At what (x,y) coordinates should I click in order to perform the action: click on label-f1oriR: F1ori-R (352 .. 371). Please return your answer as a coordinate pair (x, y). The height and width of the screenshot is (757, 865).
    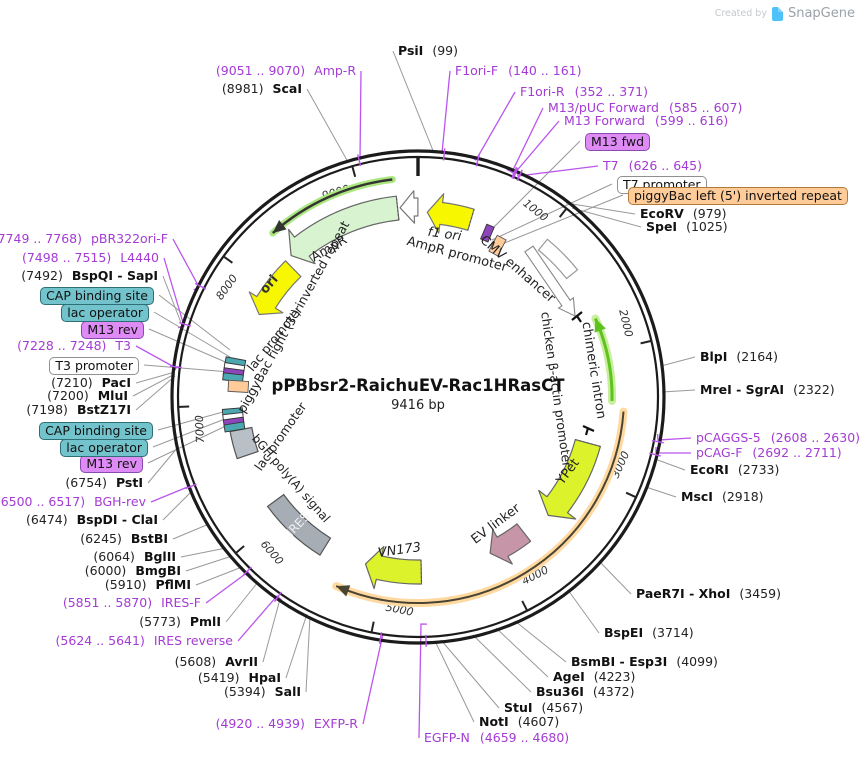
    Looking at the image, I should click on (584, 91).